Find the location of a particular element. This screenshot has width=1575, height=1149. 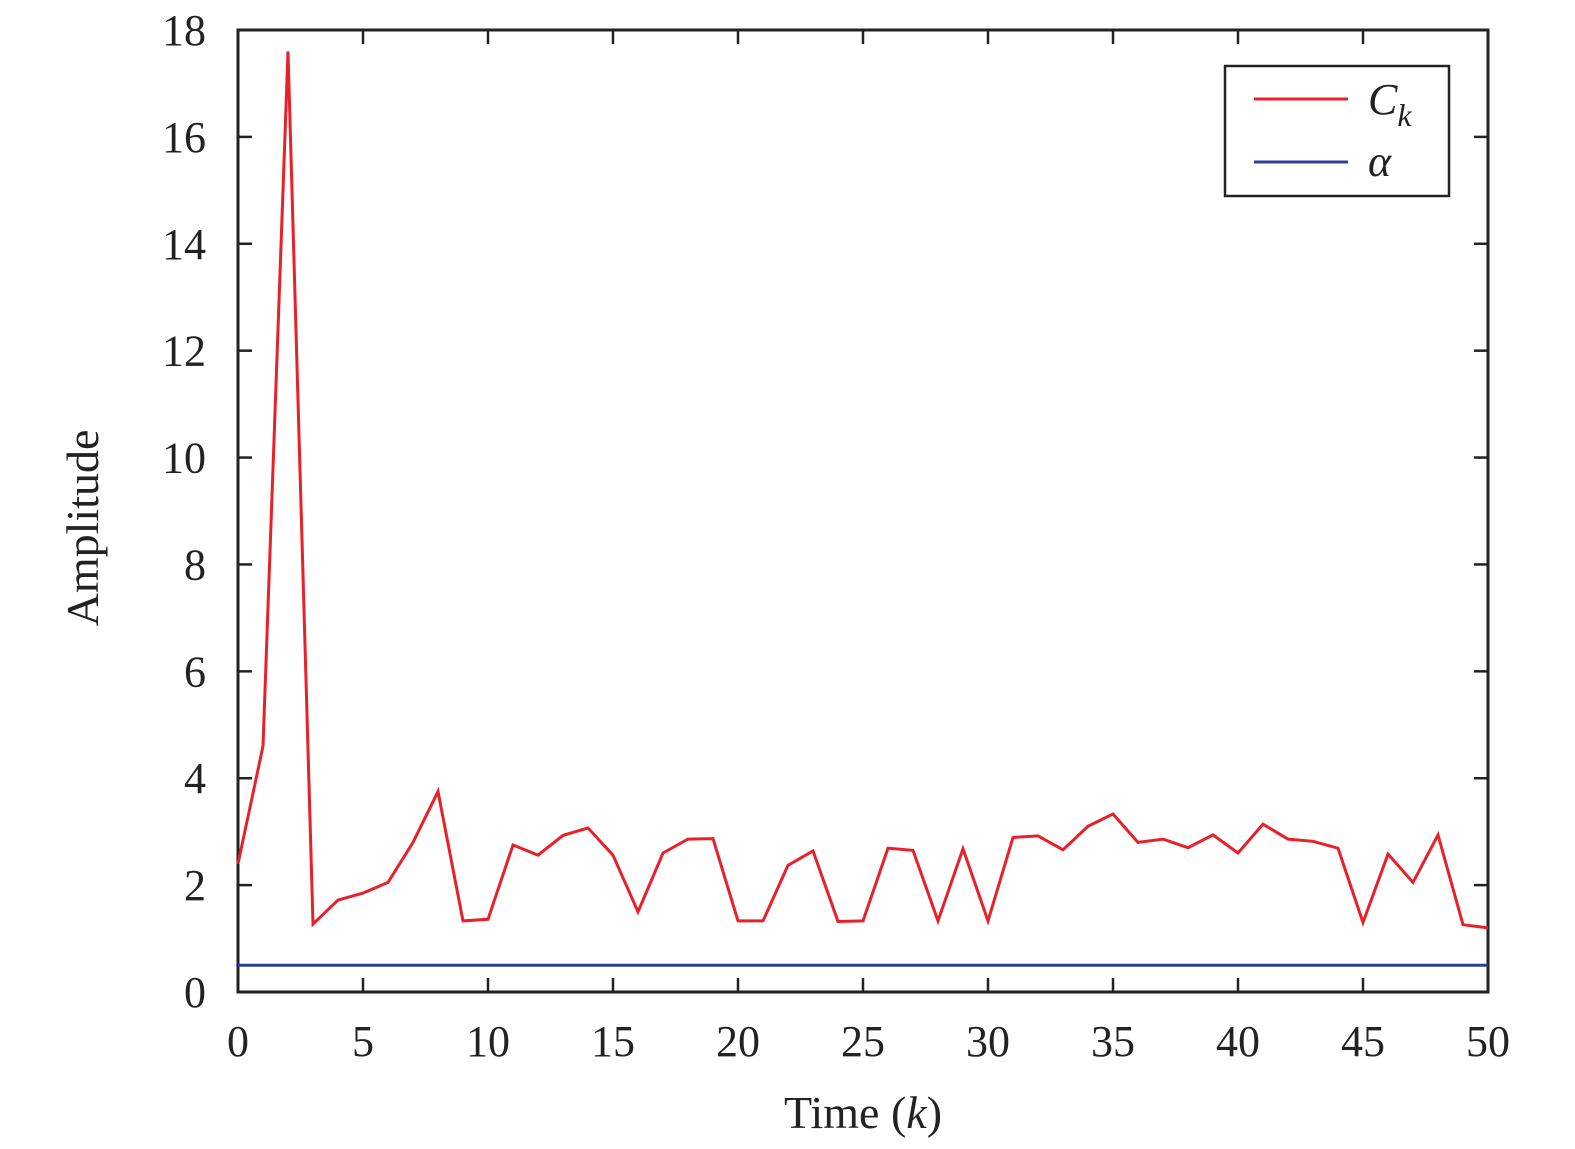

y-tick-label: 0 is located at coordinates (195, 992).